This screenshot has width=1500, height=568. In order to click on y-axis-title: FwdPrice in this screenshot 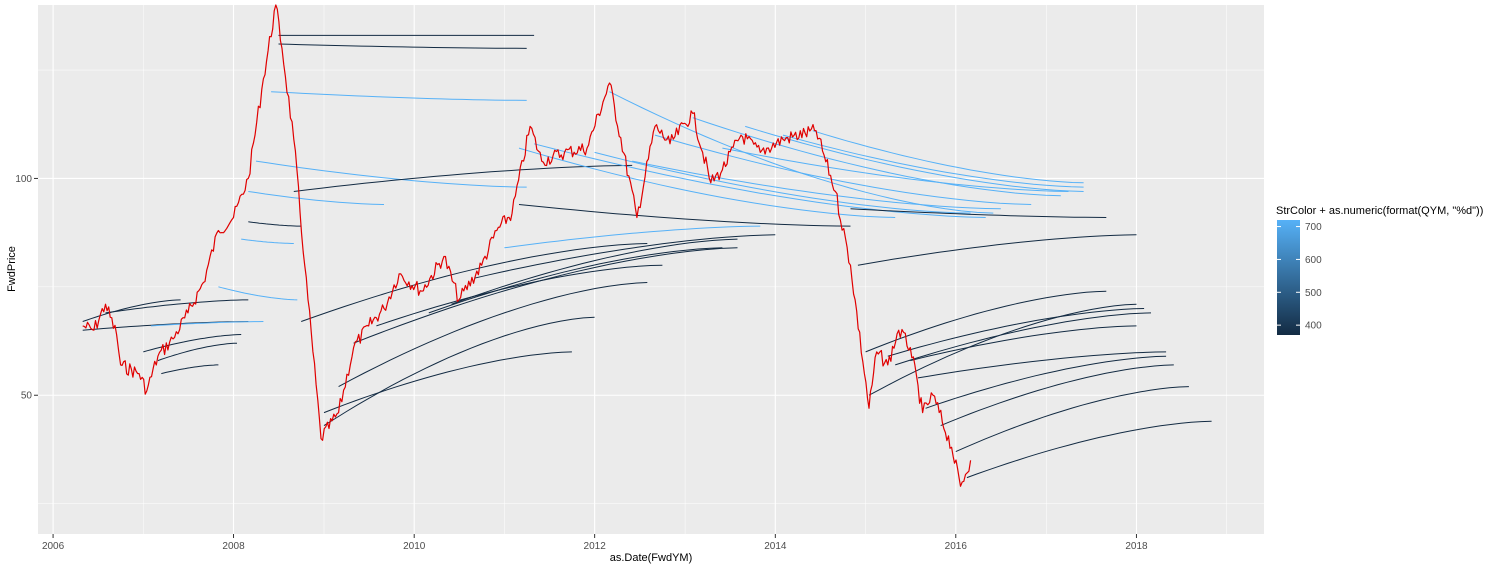, I will do `click(12, 269)`.